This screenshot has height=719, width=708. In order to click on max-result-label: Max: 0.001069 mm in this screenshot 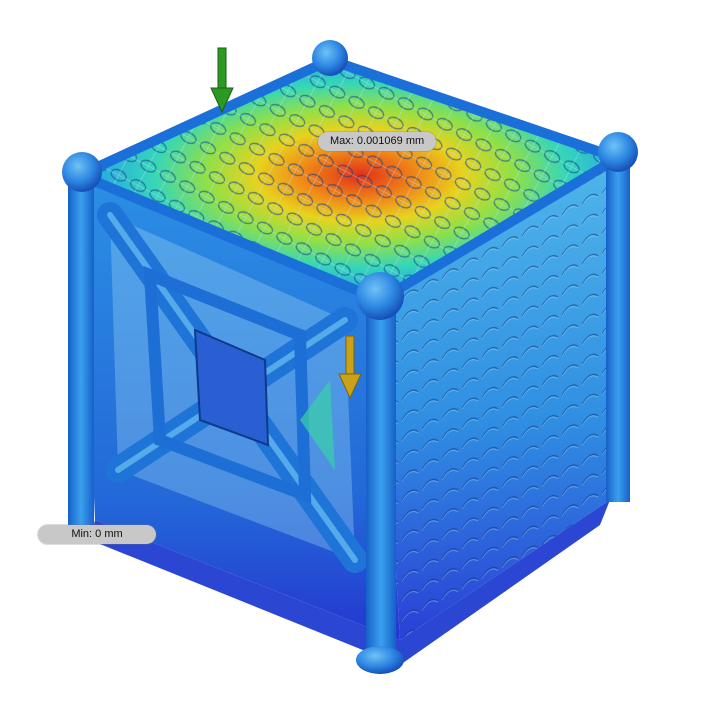, I will do `click(377, 141)`.